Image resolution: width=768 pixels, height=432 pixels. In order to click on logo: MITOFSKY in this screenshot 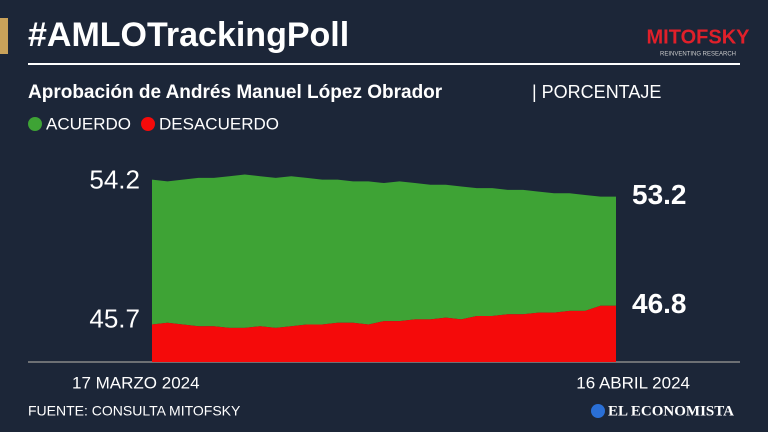, I will do `click(699, 37)`.